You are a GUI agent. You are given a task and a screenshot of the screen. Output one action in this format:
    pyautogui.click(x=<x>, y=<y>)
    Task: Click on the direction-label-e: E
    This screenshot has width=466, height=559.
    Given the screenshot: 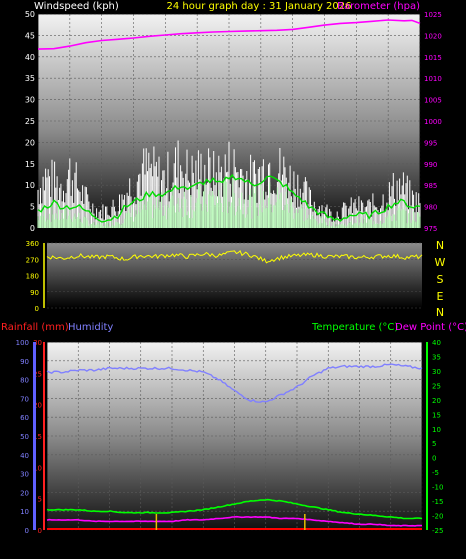 What is the action you would take?
    pyautogui.click(x=440, y=296)
    